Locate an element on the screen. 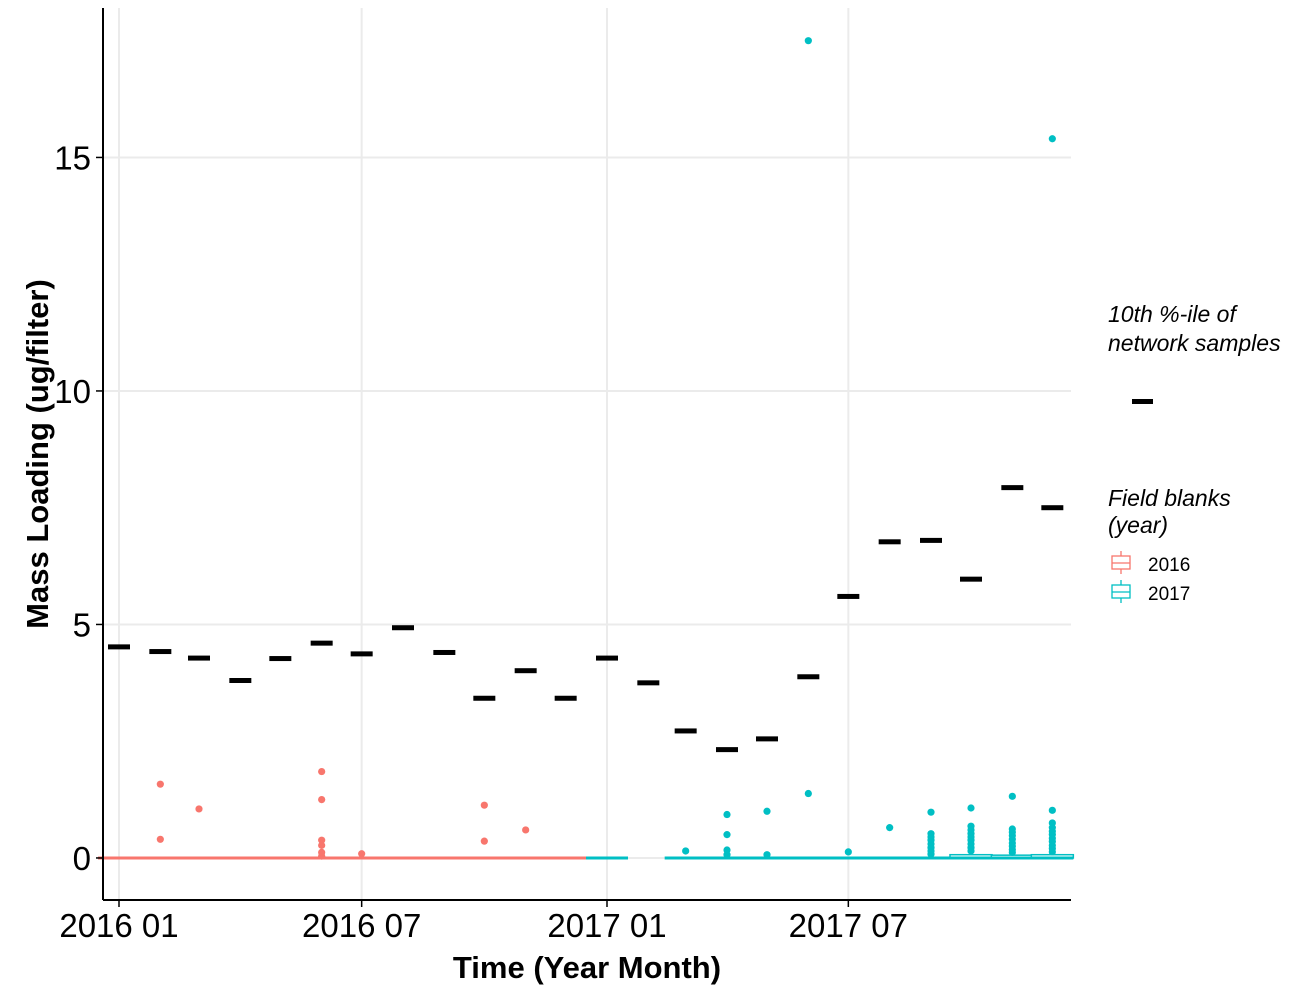 The image size is (1312, 986). legend-item-2017: 2017 is located at coordinates (1150, 592).